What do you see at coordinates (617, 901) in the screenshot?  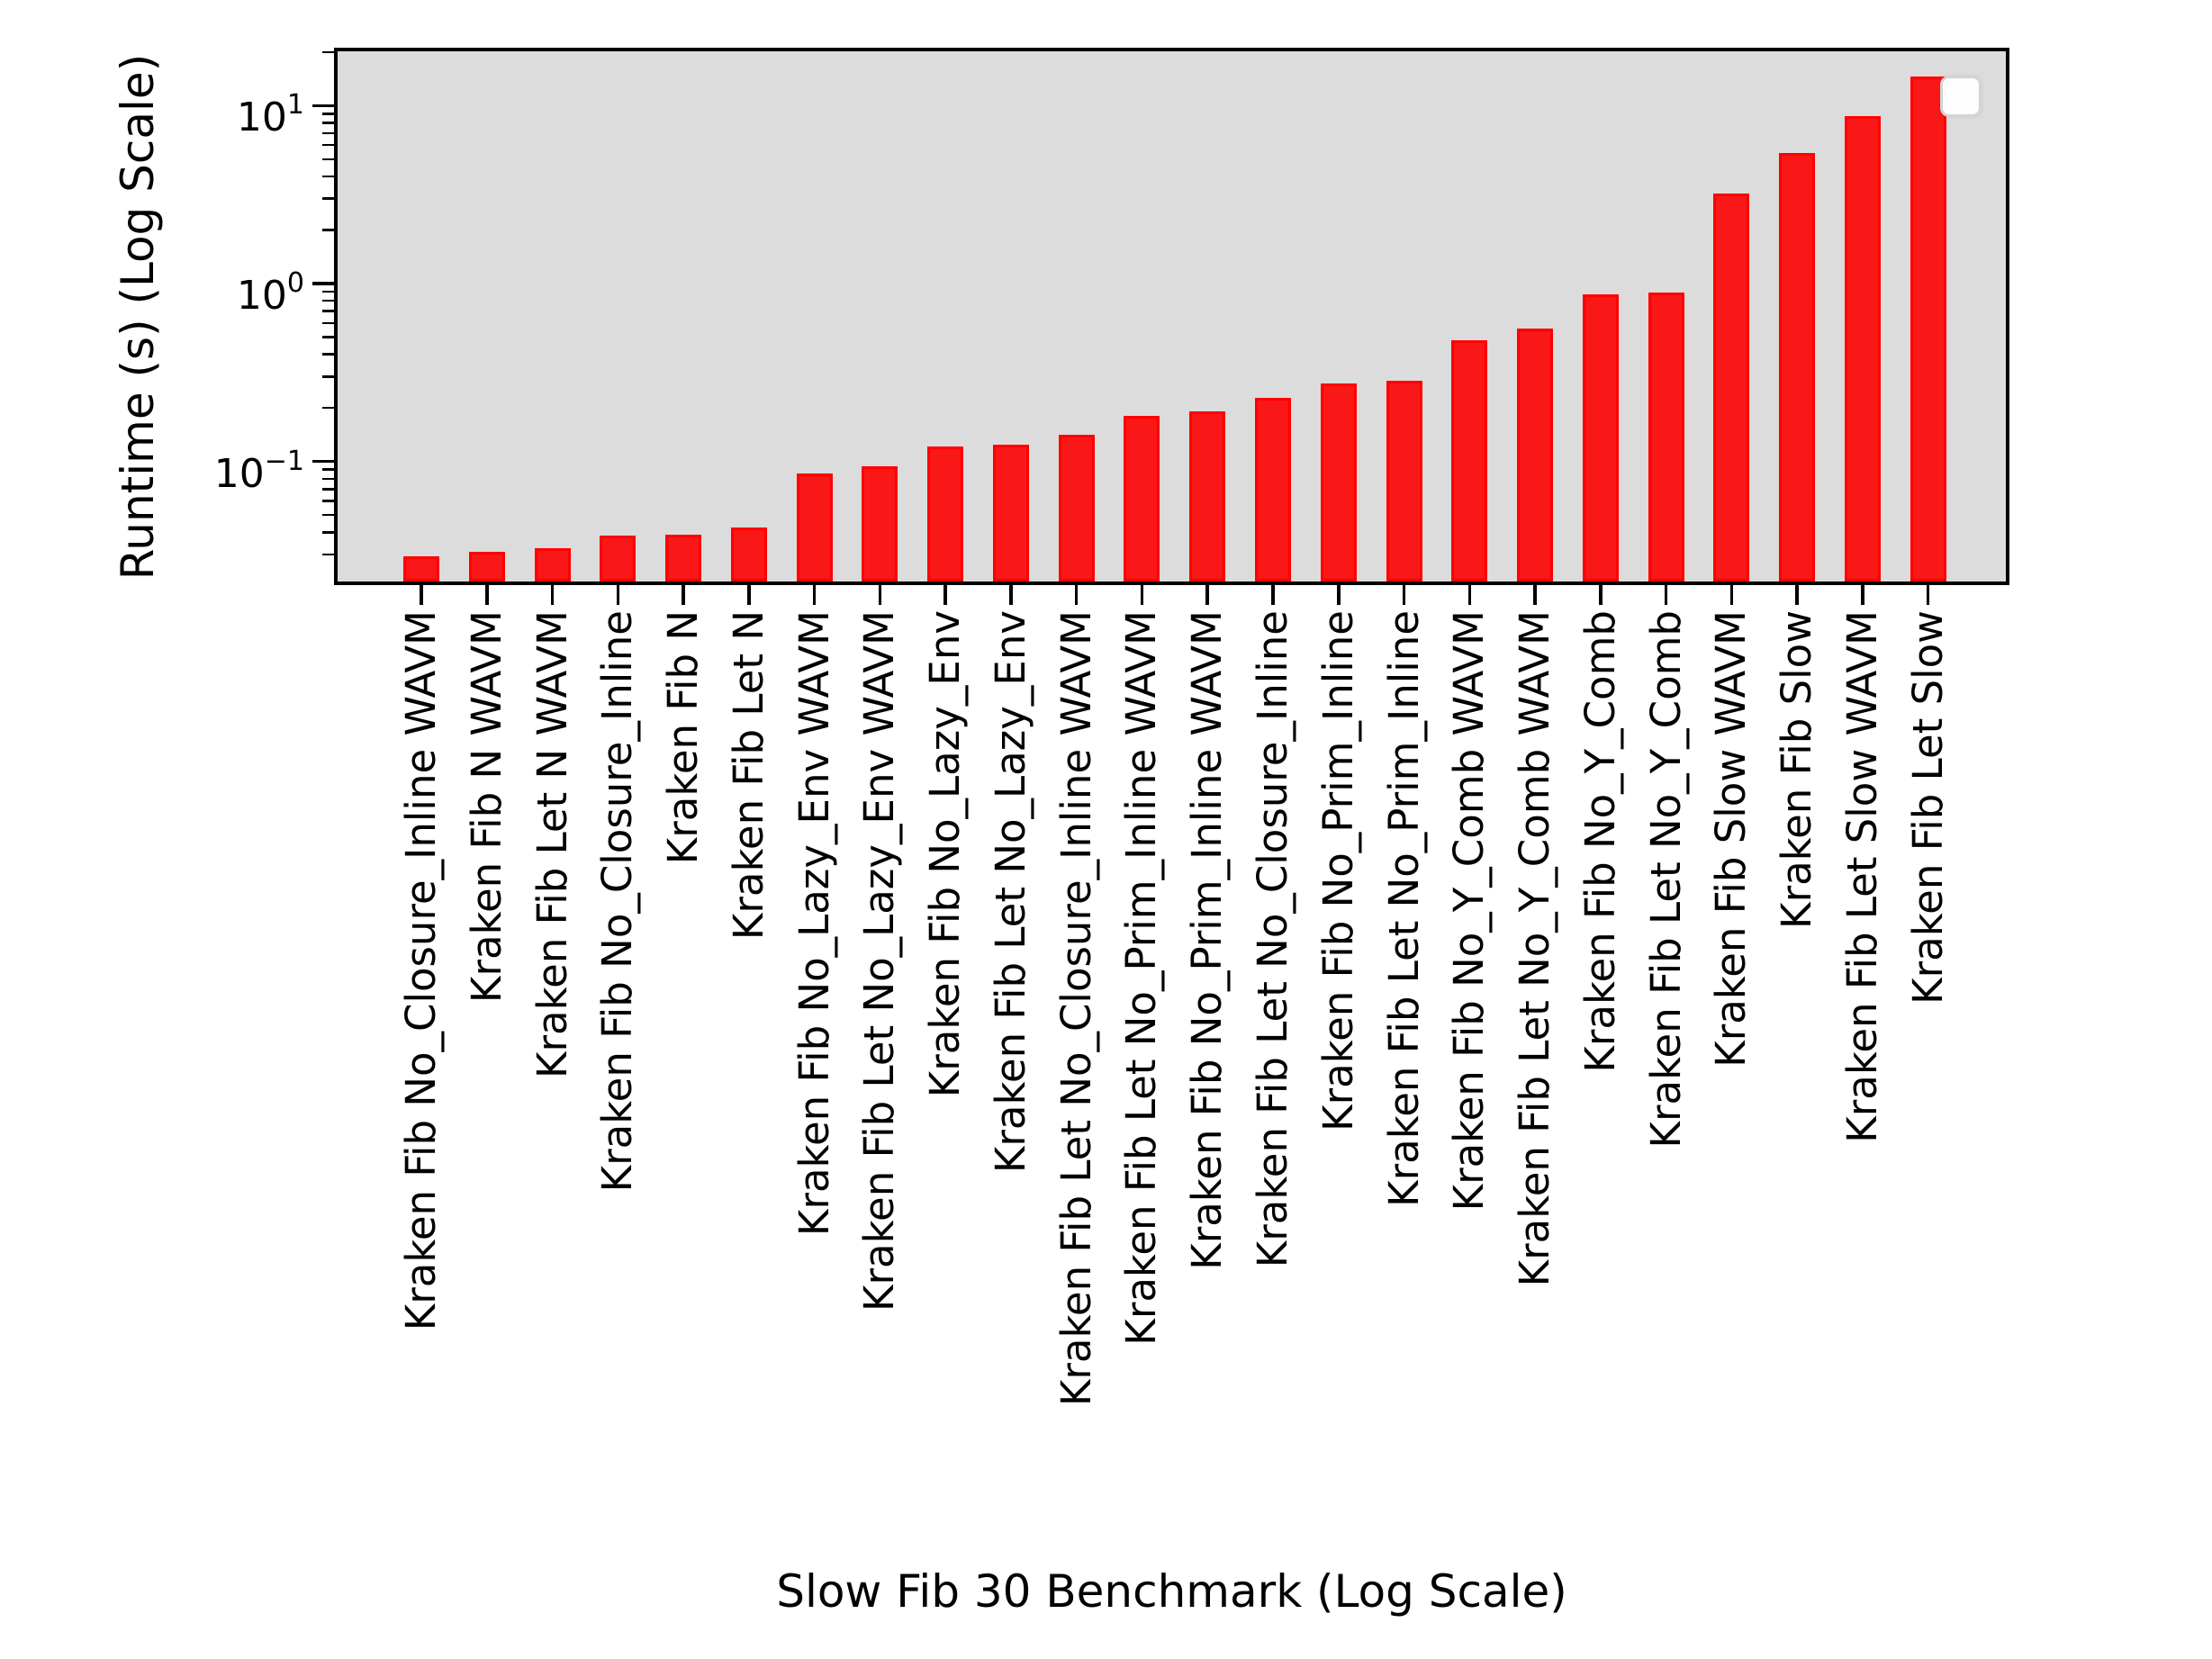 I see `x-tick-label: Kraken Fib No_Closure_Inline` at bounding box center [617, 901].